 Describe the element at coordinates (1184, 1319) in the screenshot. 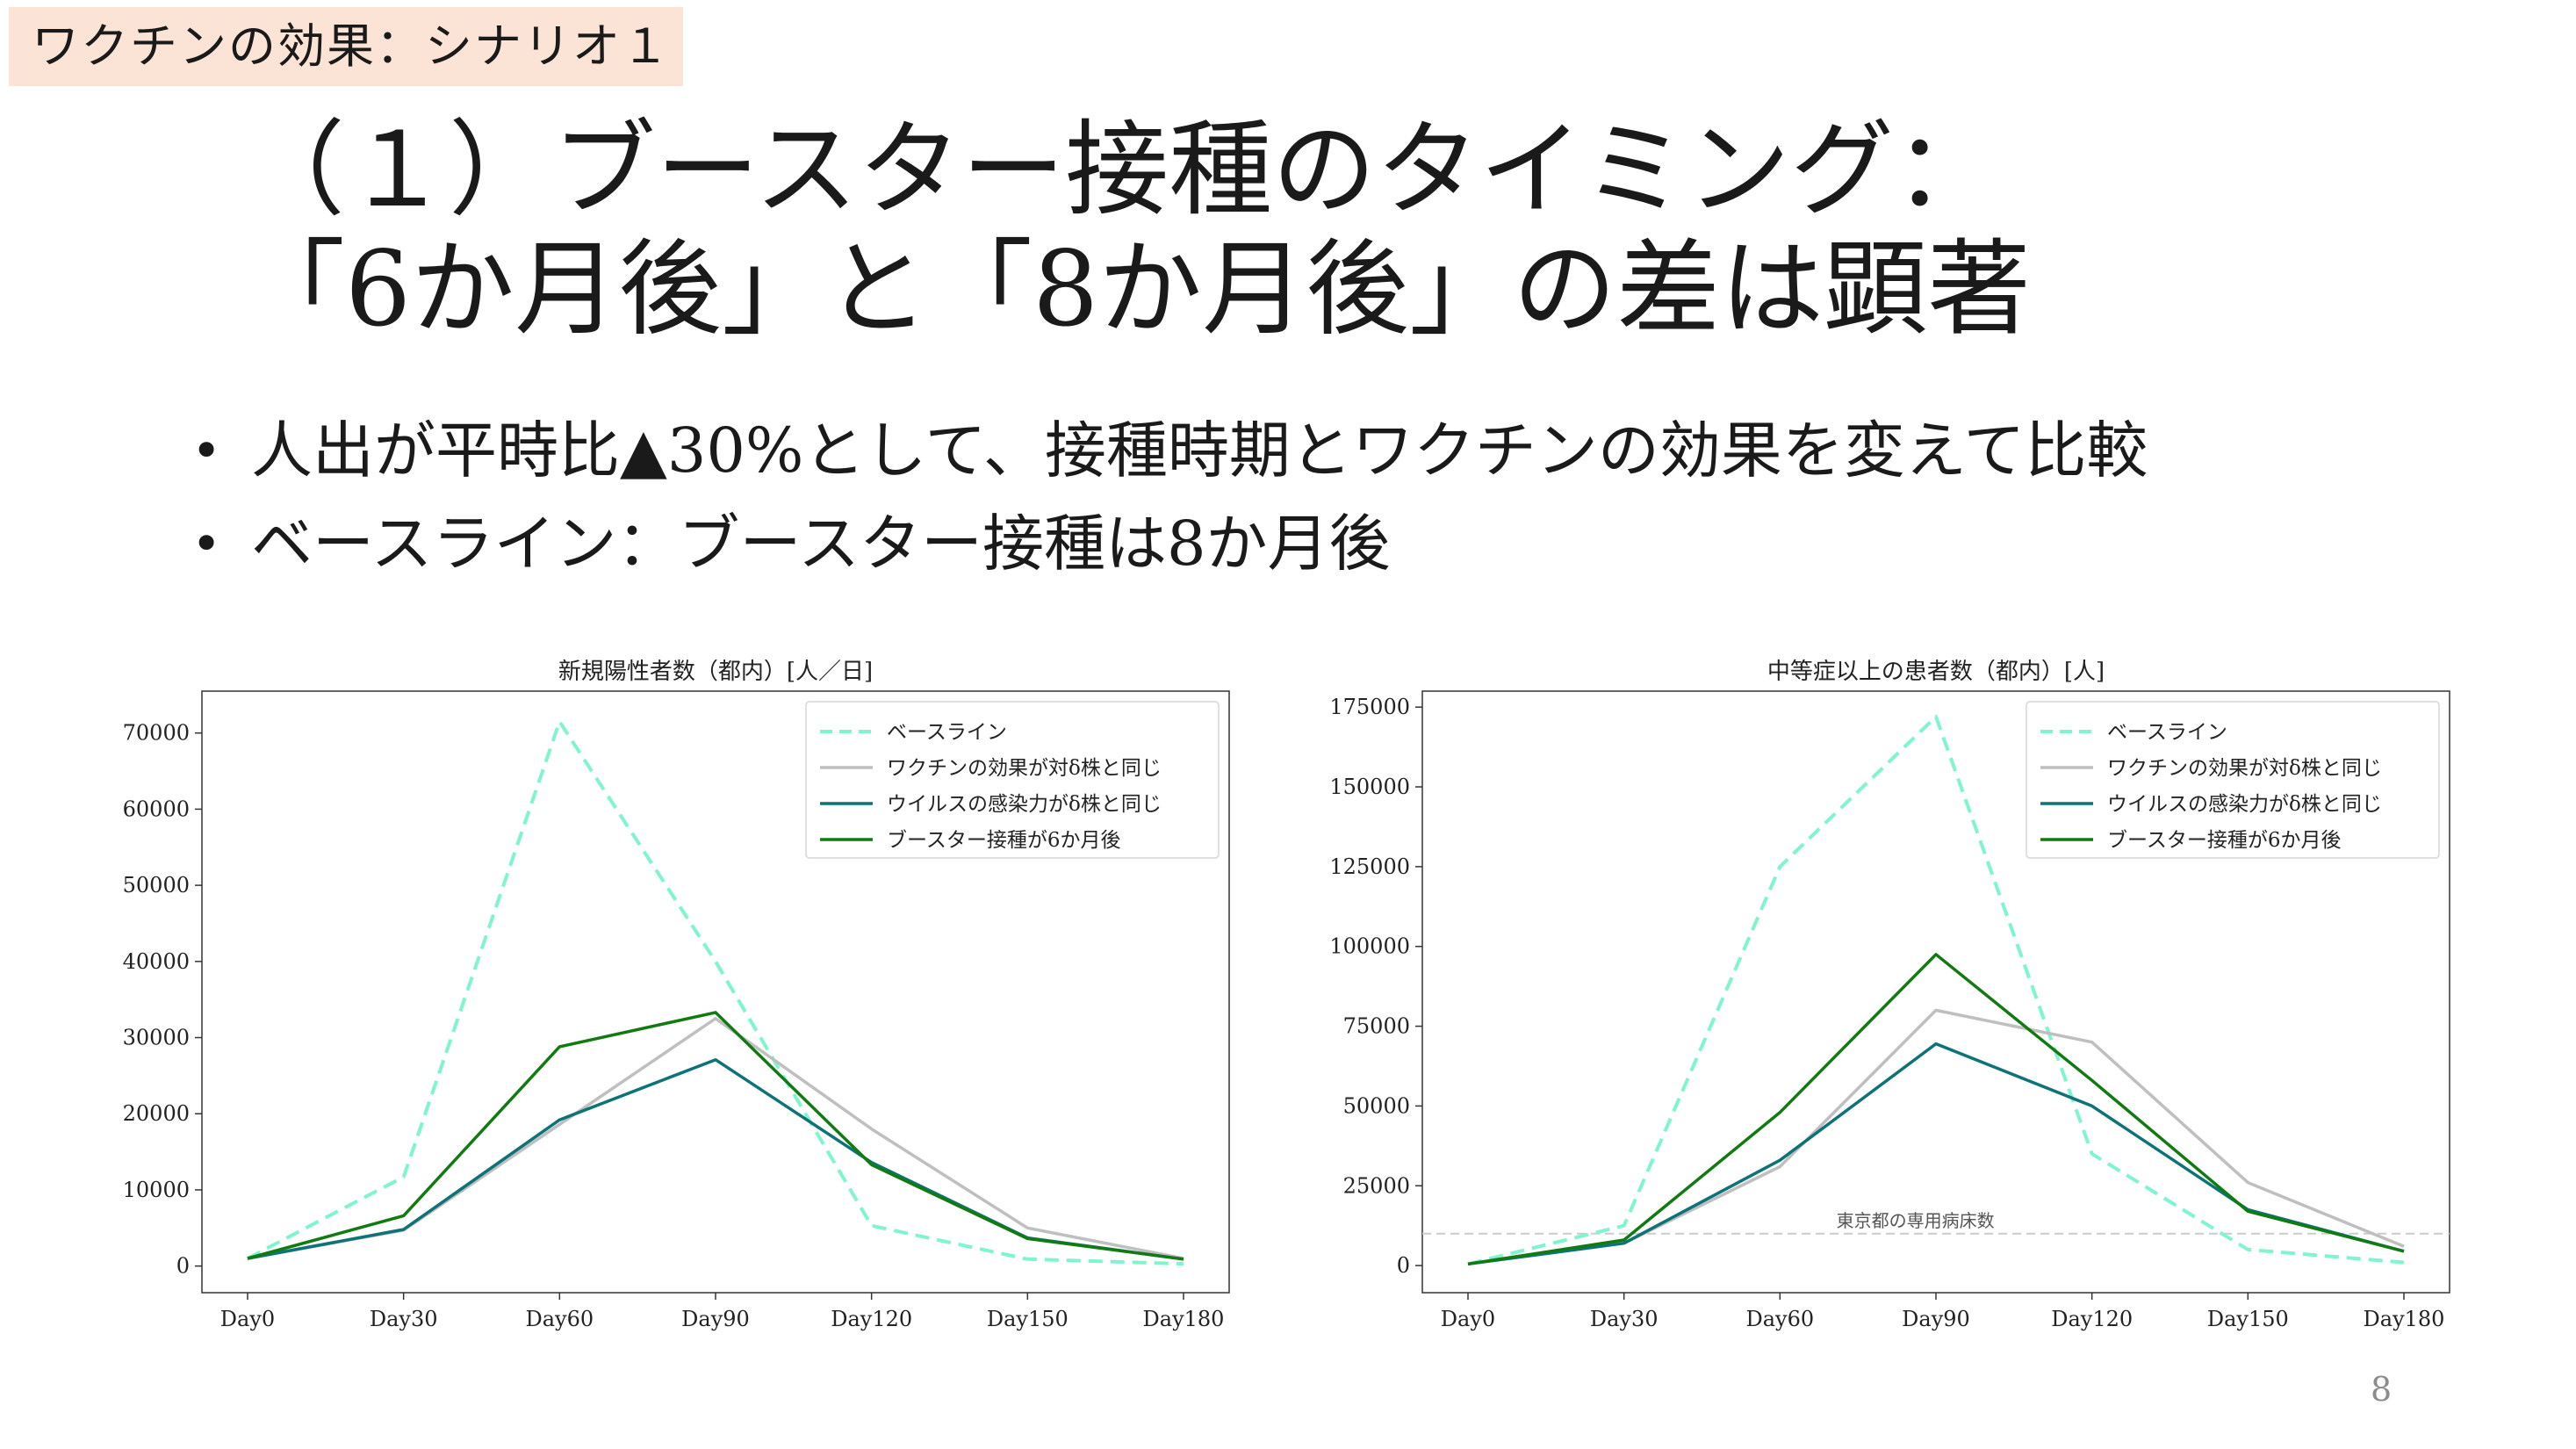

I see `new-cases-x-tick-label: Day180` at that location.